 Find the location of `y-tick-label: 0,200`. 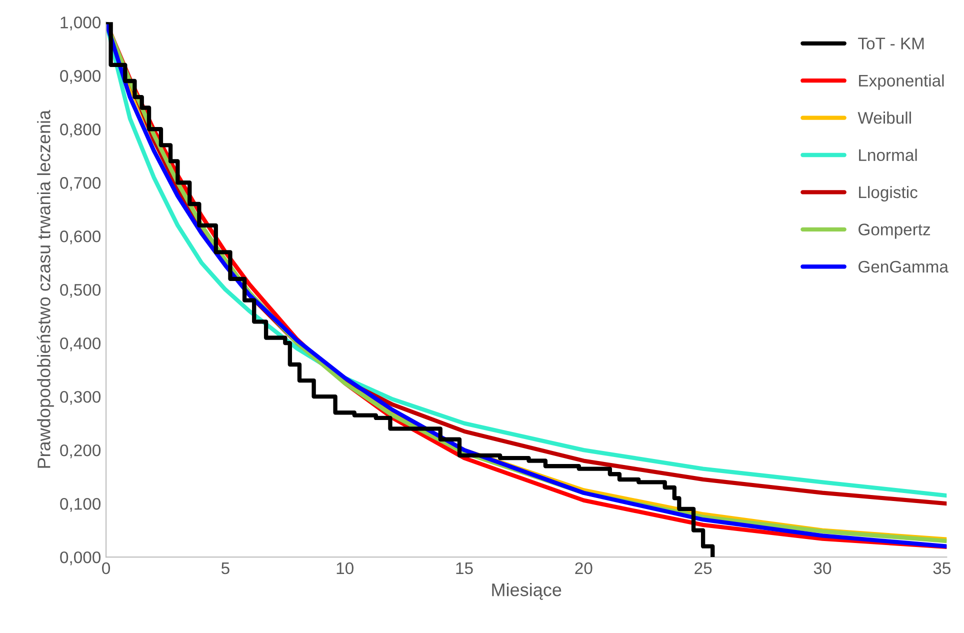

y-tick-label: 0,200 is located at coordinates (80, 451).